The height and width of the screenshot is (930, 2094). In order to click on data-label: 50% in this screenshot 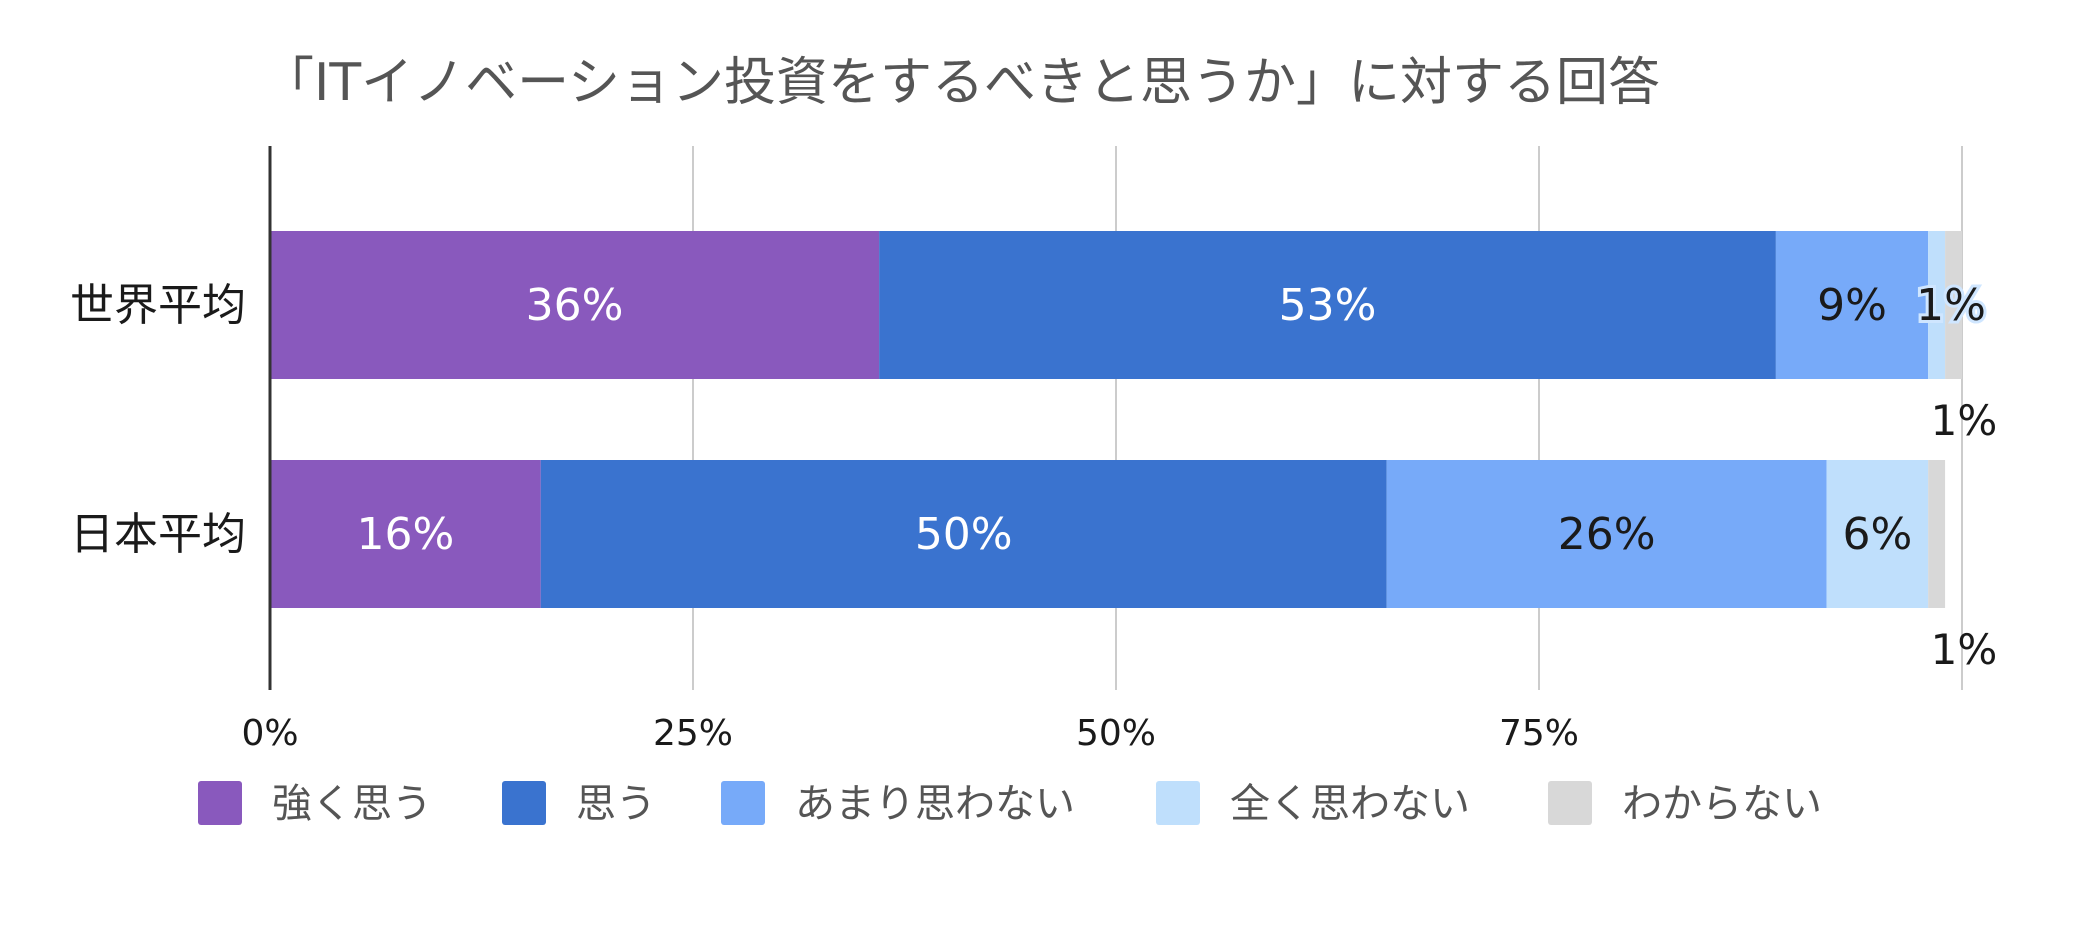, I will do `click(964, 534)`.